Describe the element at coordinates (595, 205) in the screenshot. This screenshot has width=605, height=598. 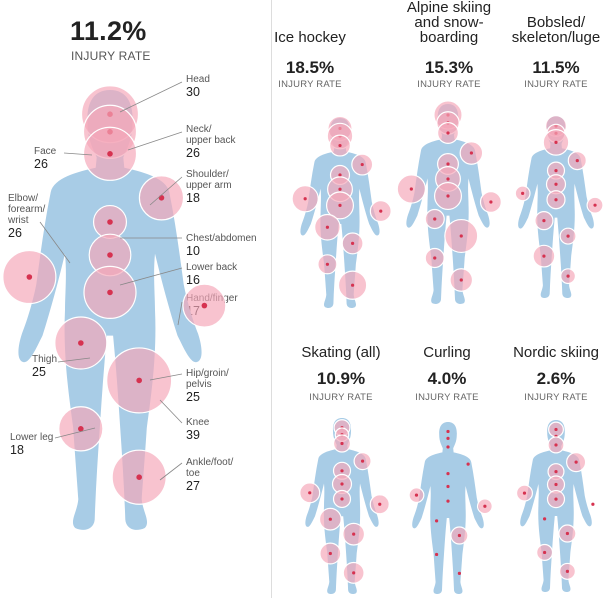
I see `bobsled-dot-hand` at that location.